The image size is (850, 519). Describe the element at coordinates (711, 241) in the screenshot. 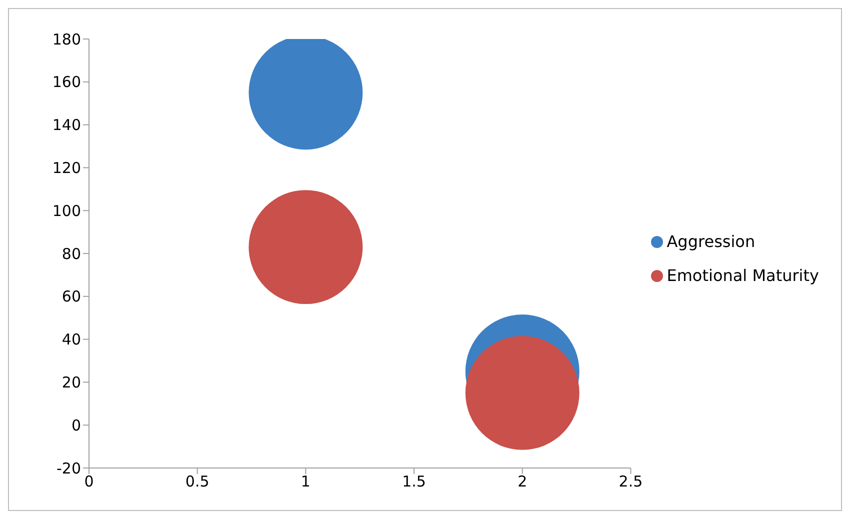

I see `legend-label: Aggression` at that location.